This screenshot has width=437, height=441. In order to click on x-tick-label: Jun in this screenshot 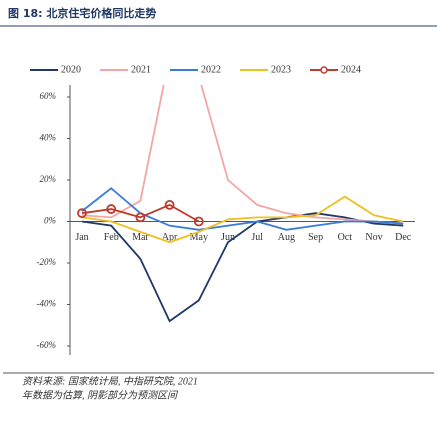, I will do `click(228, 237)`.